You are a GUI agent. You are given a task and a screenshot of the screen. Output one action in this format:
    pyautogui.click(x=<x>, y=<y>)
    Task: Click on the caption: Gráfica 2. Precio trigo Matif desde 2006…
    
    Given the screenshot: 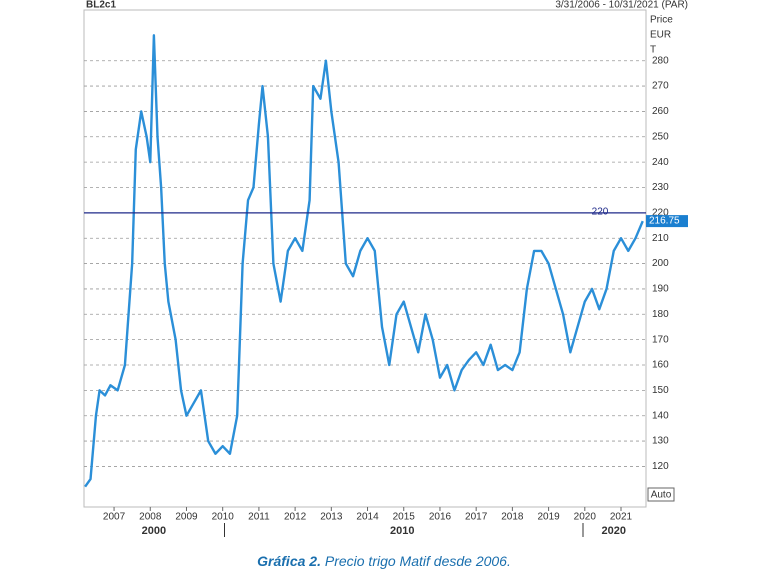 What is the action you would take?
    pyautogui.click(x=384, y=561)
    